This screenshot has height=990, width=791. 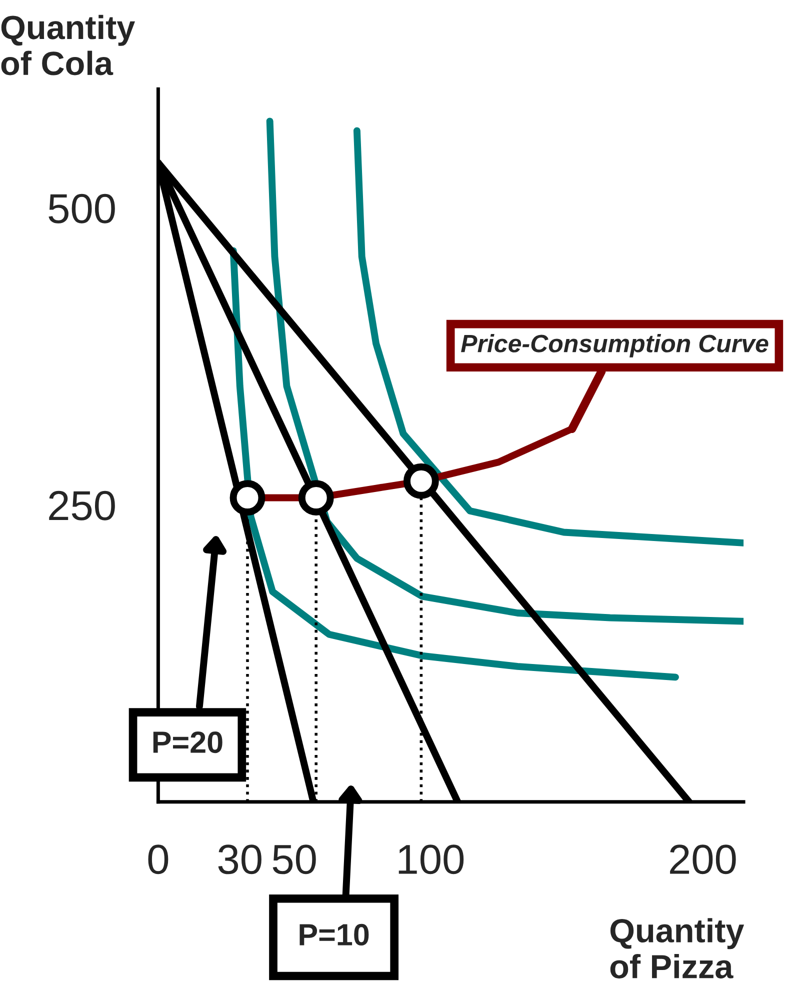 What do you see at coordinates (614, 346) in the screenshot?
I see `annotation: Price-Consumption Curve` at bounding box center [614, 346].